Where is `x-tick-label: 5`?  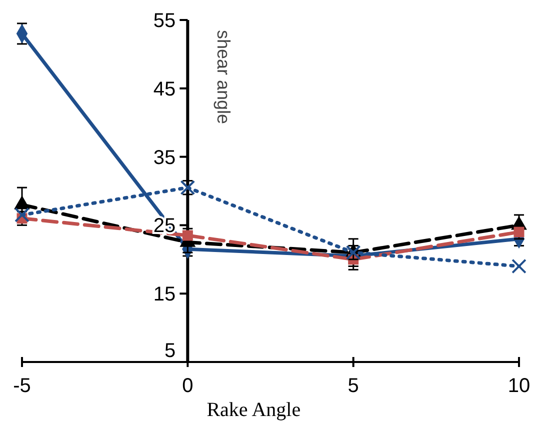 x-tick-label: 5 is located at coordinates (353, 386).